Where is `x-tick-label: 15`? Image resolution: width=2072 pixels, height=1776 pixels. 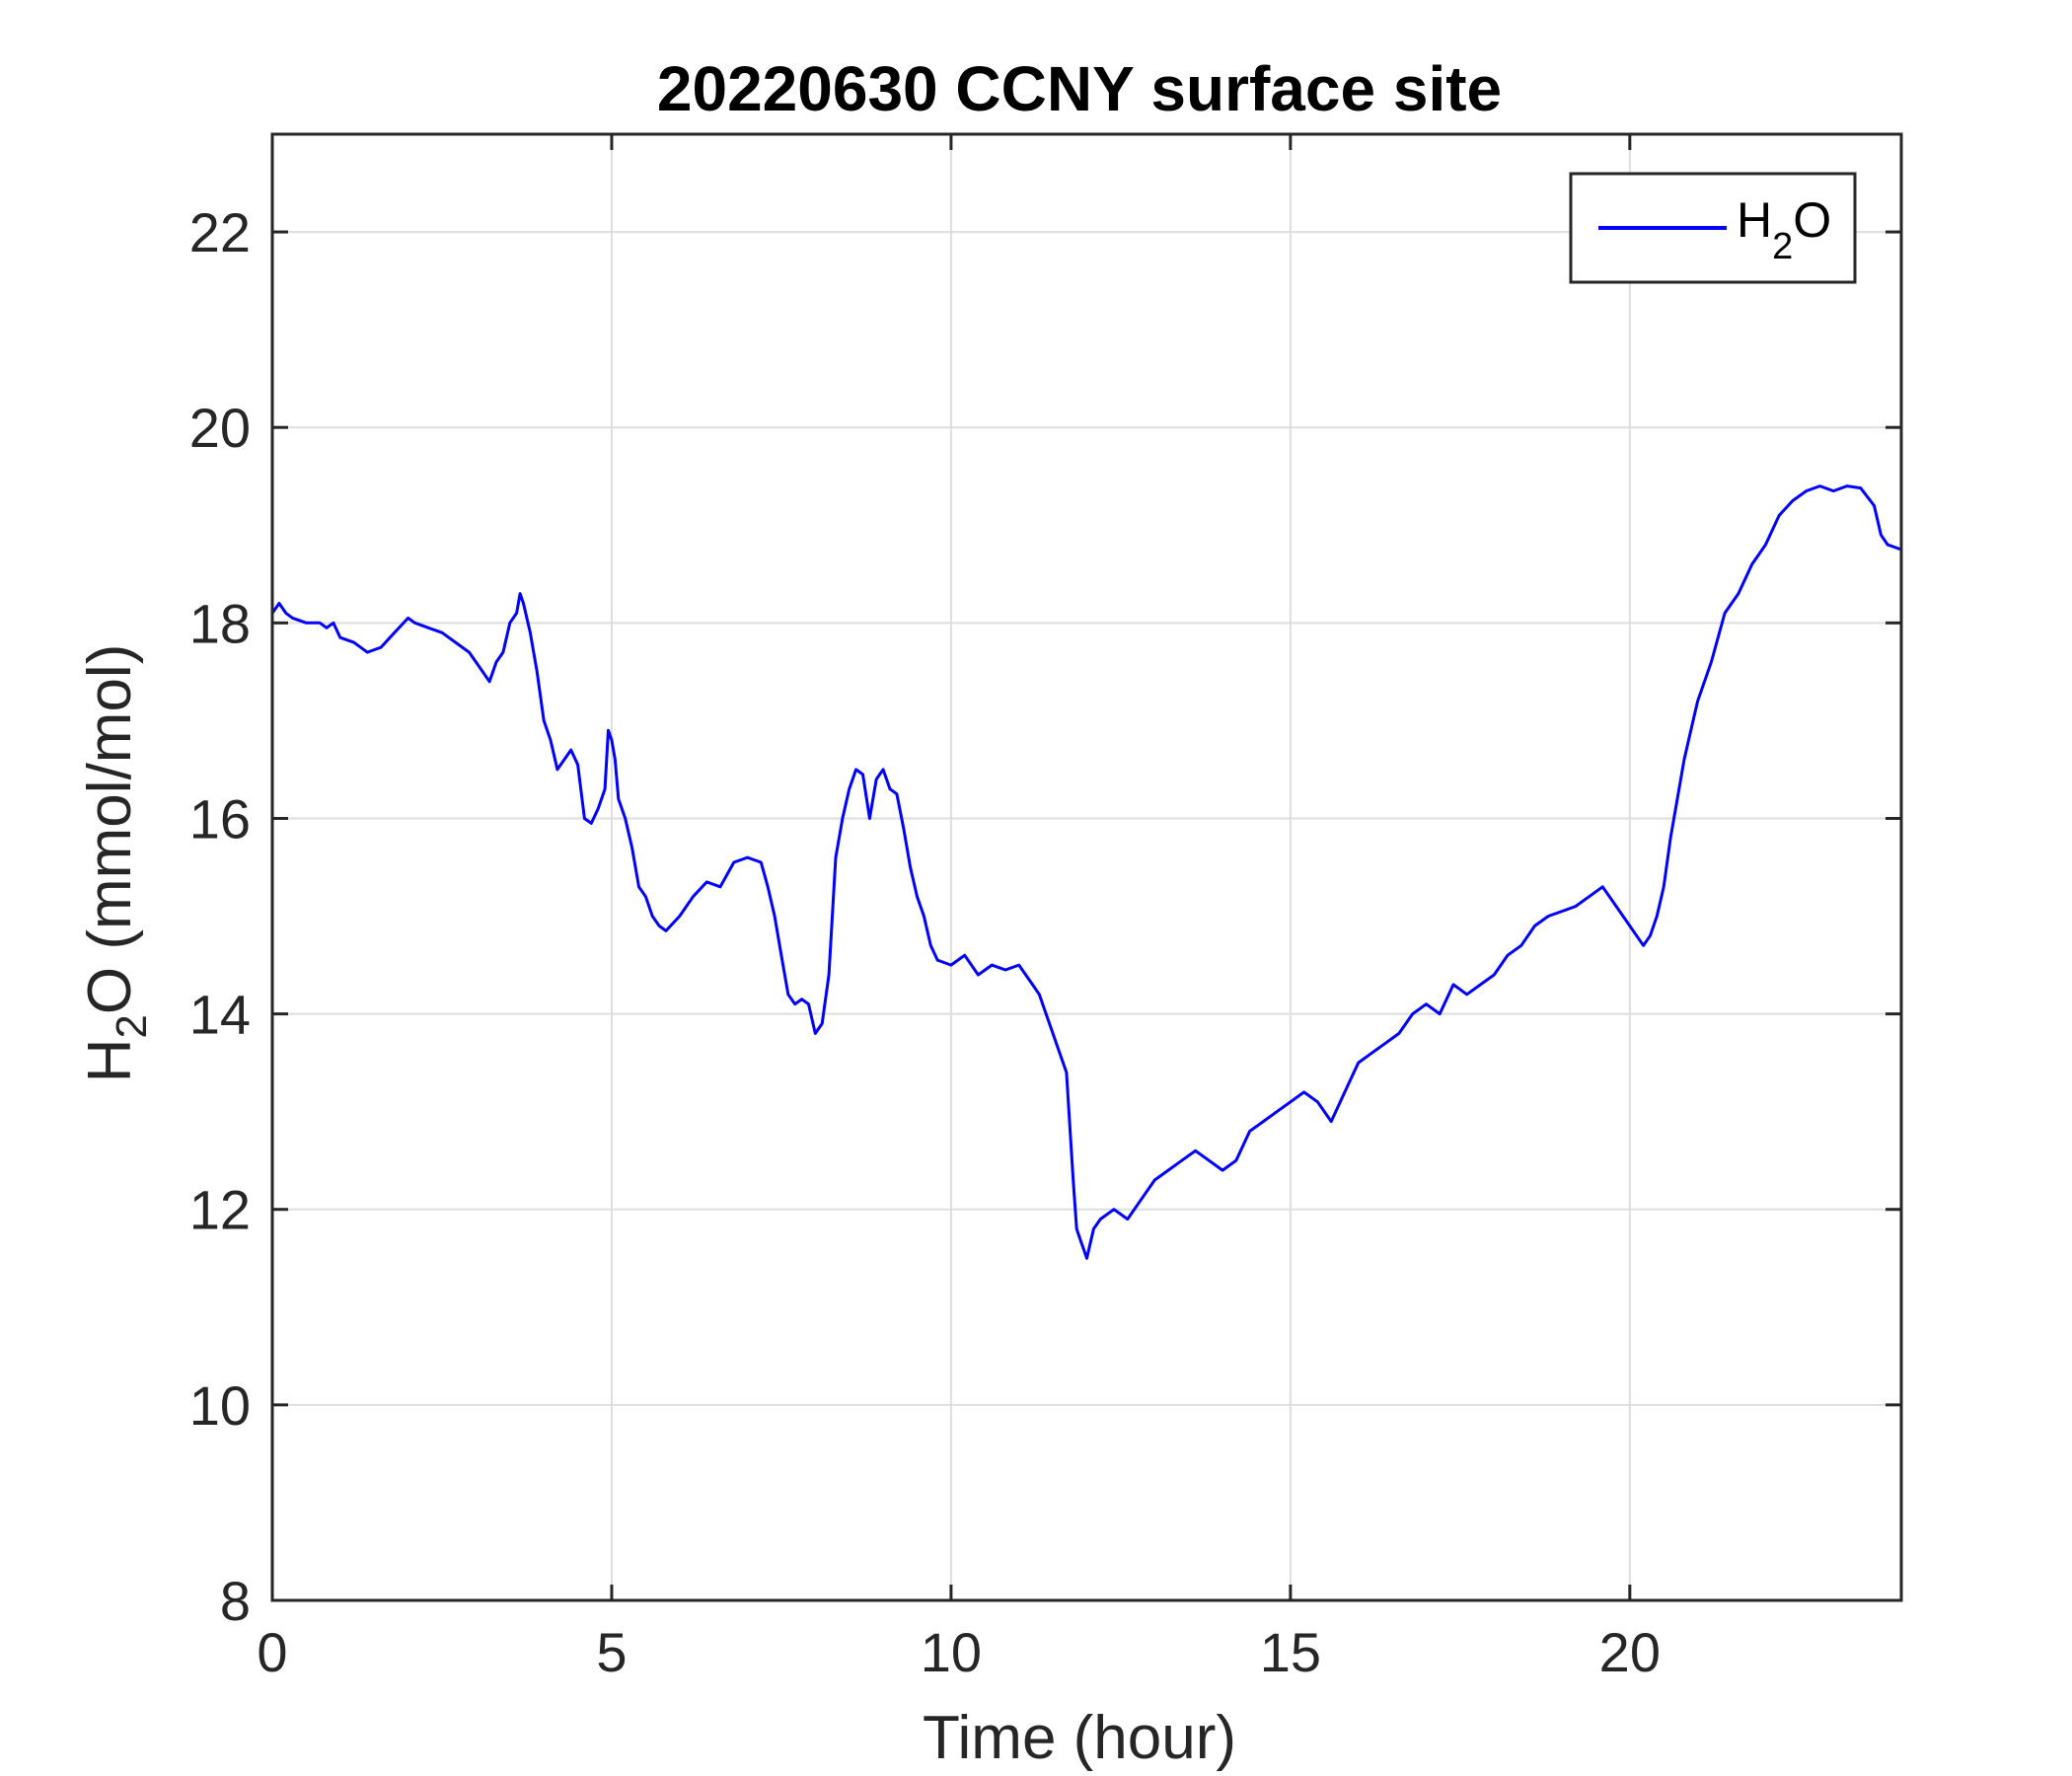
x-tick-label: 15 is located at coordinates (1291, 1652).